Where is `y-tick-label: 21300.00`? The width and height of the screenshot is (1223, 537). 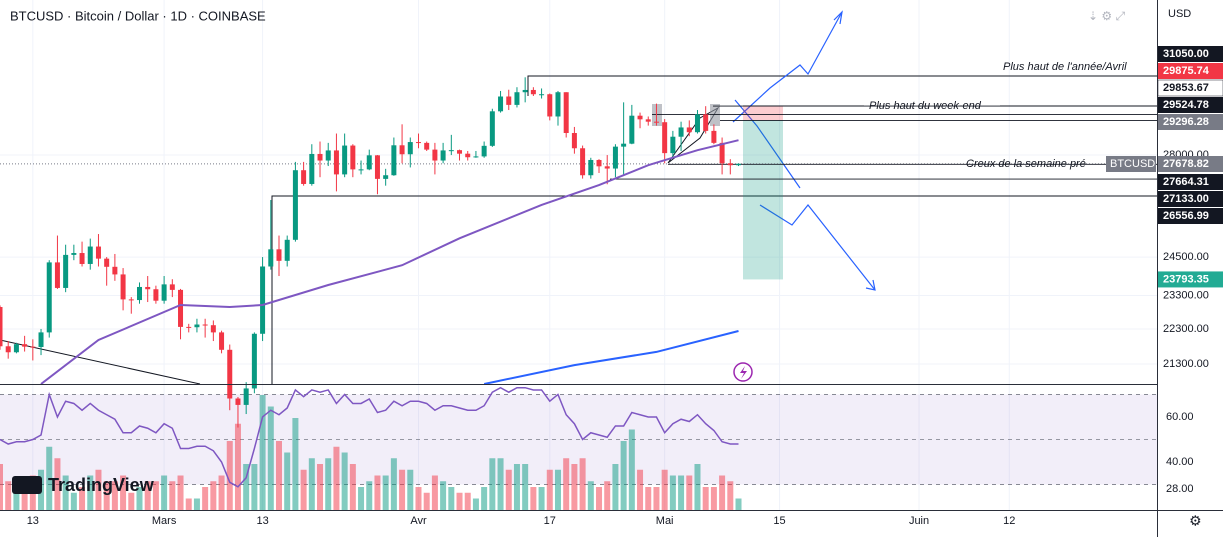
y-tick-label: 21300.00 is located at coordinates (1186, 364).